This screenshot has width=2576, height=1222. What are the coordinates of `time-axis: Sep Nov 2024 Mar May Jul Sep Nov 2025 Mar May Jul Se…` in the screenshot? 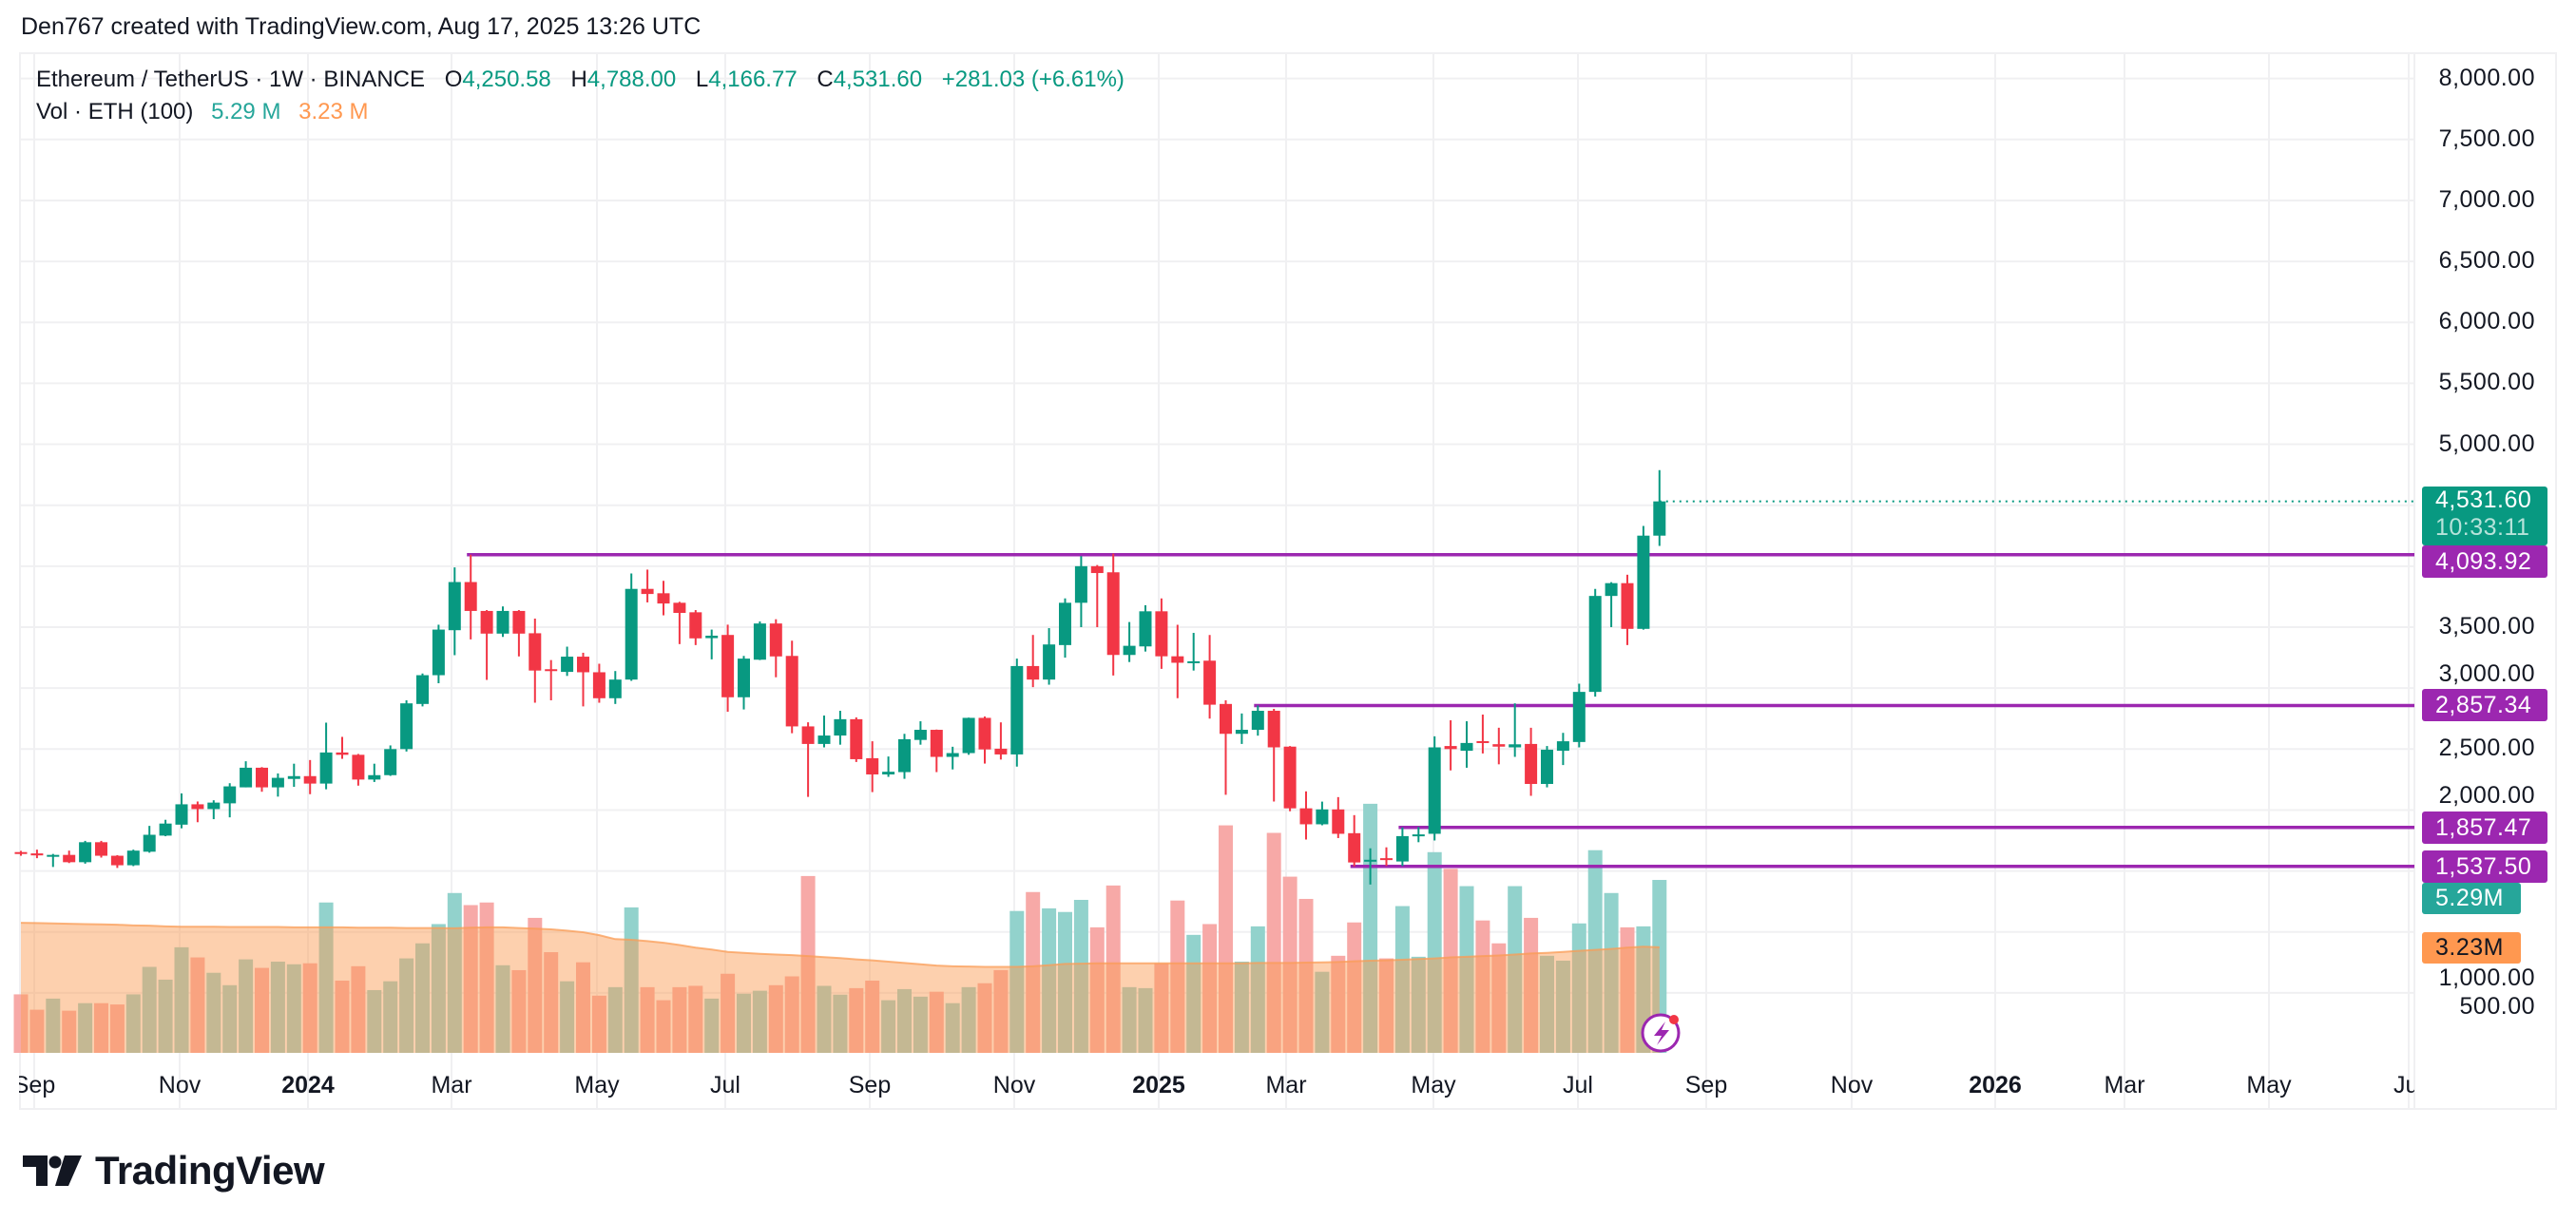 It's located at (1216, 1085).